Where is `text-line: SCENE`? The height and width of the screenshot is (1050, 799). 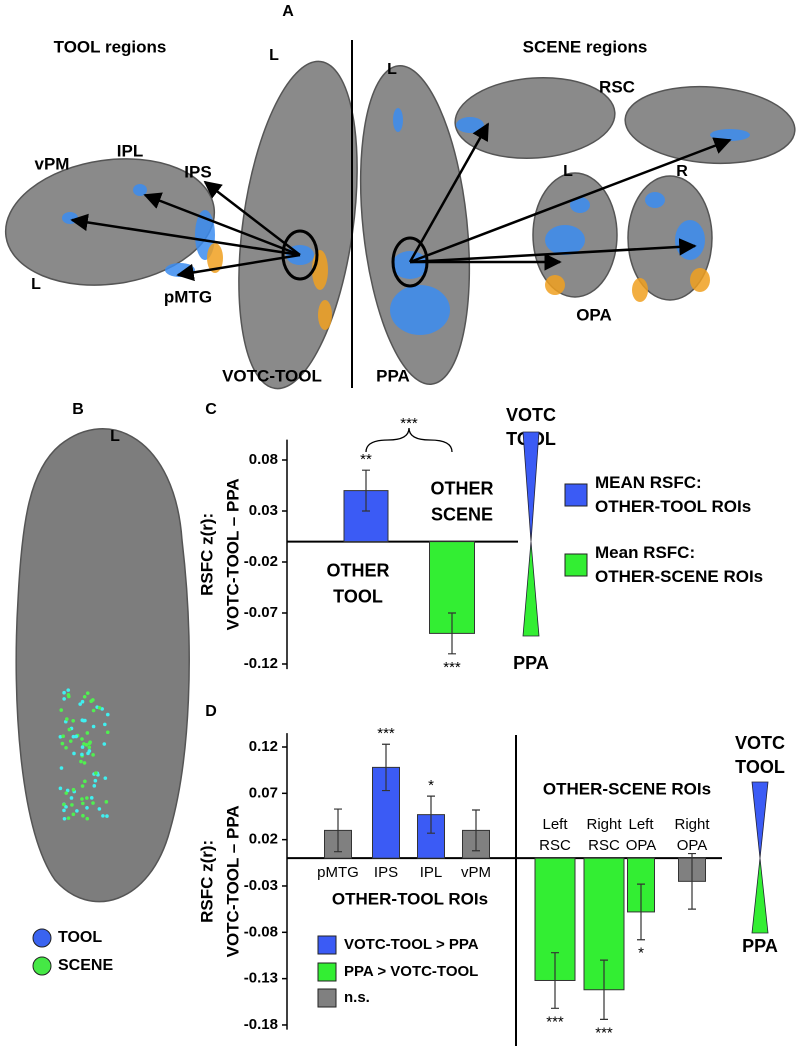
text-line: SCENE is located at coordinates (462, 514).